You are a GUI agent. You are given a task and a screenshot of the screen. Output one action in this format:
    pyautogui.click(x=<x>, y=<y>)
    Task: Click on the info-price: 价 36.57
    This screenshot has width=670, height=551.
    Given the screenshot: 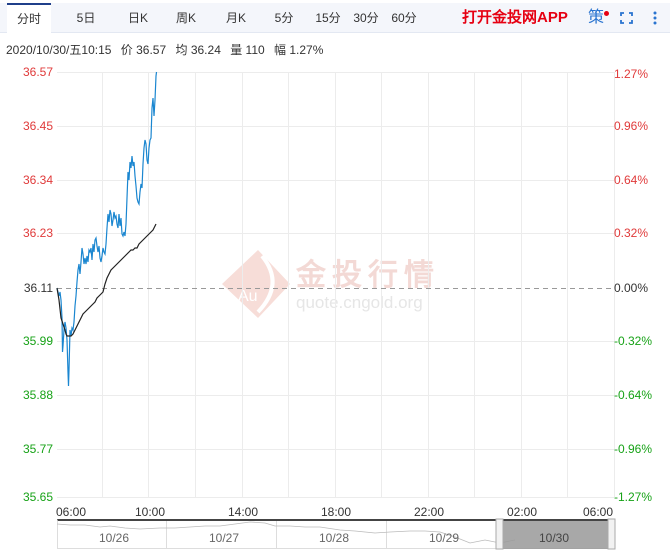 What is the action you would take?
    pyautogui.click(x=143, y=50)
    